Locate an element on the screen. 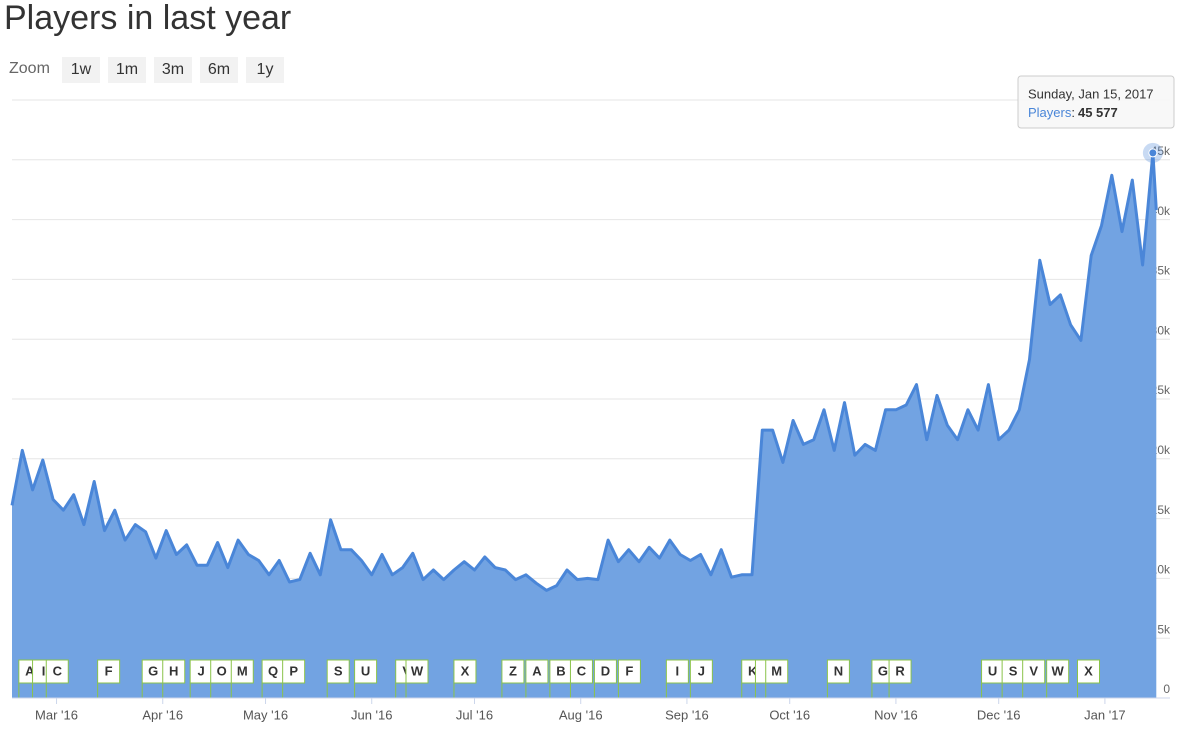 This screenshot has height=738, width=1177. zoom-button-label: 1w is located at coordinates (81, 69).